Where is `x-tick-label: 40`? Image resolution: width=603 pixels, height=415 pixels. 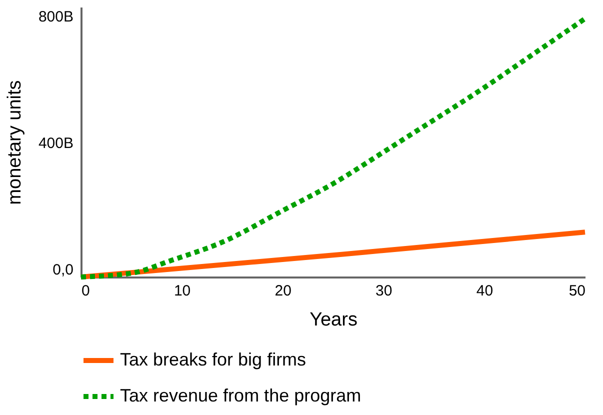
x-tick-label: 40 is located at coordinates (485, 291).